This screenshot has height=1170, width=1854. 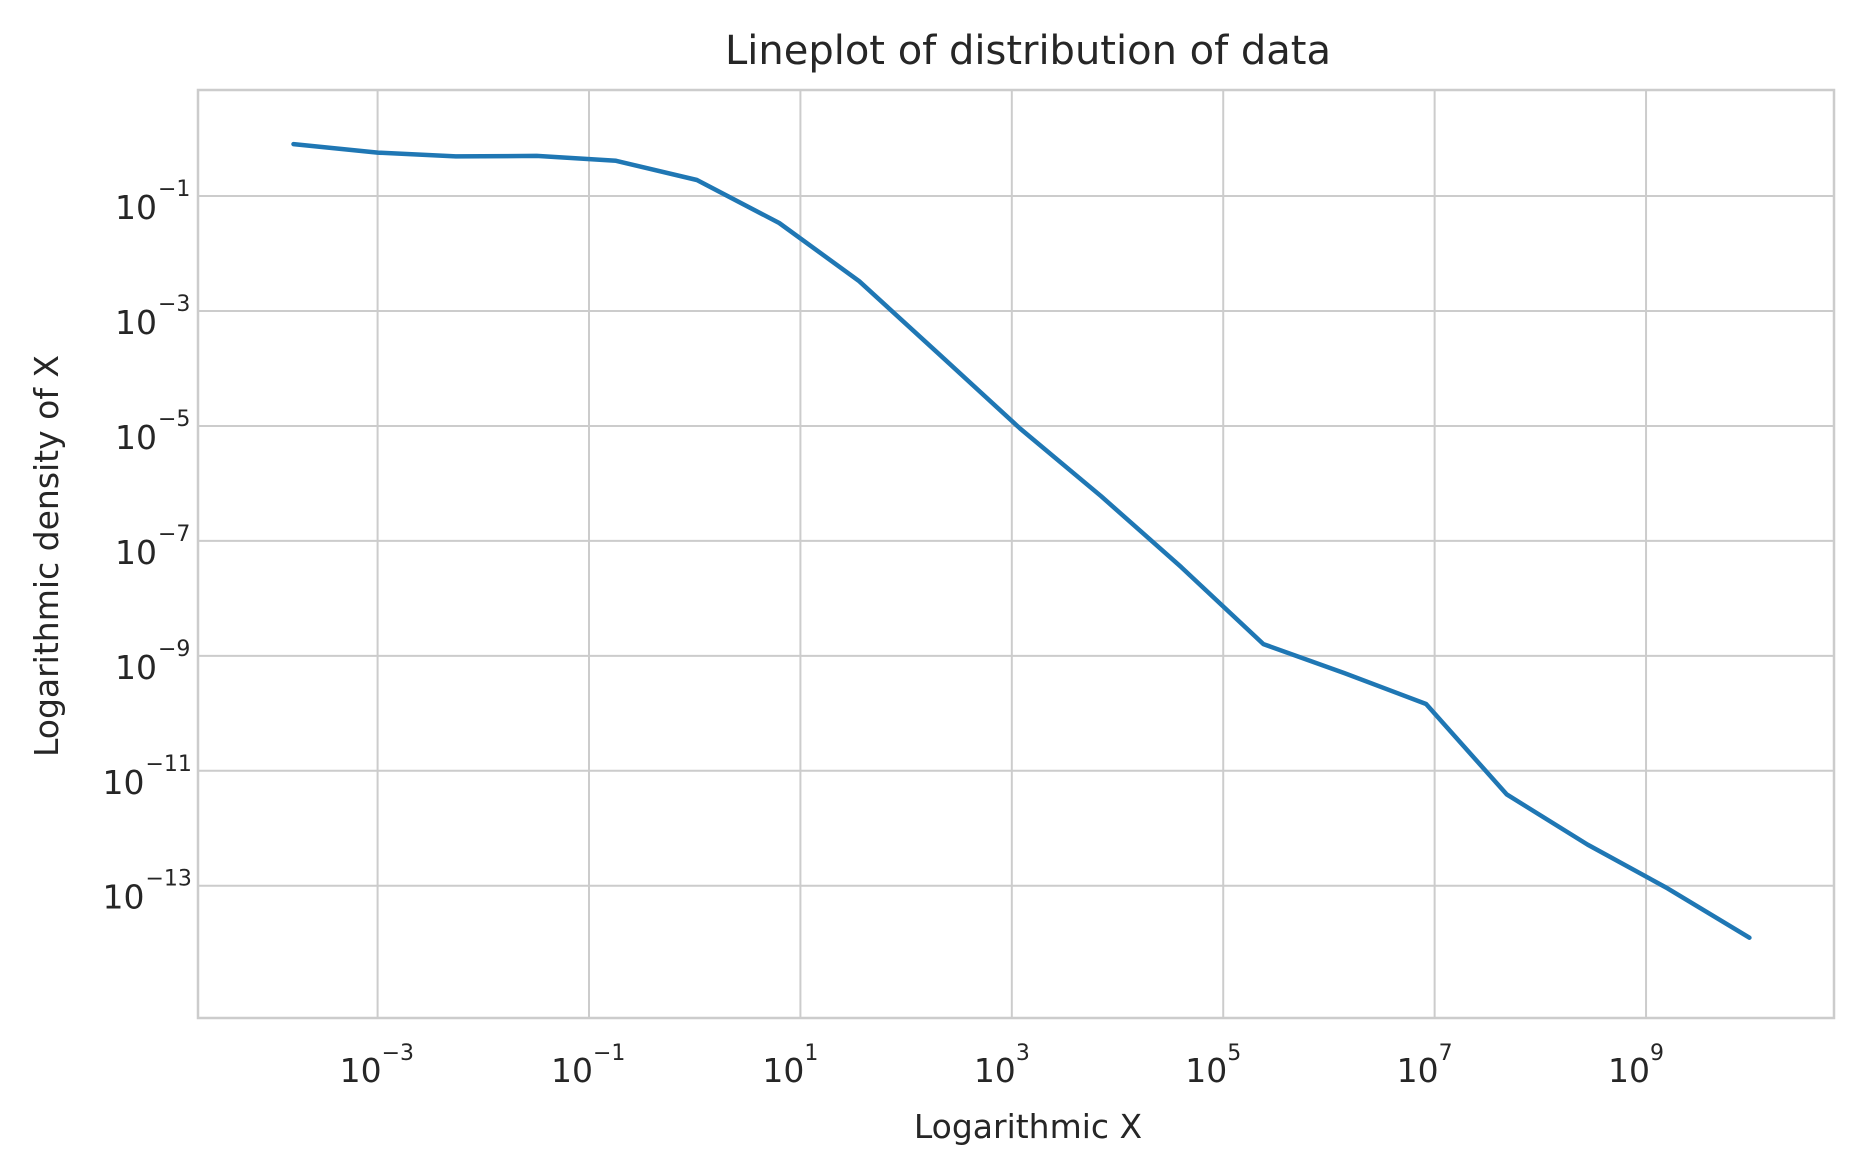 What do you see at coordinates (174, 189) in the screenshot?
I see `y-tick-exponent: −1` at bounding box center [174, 189].